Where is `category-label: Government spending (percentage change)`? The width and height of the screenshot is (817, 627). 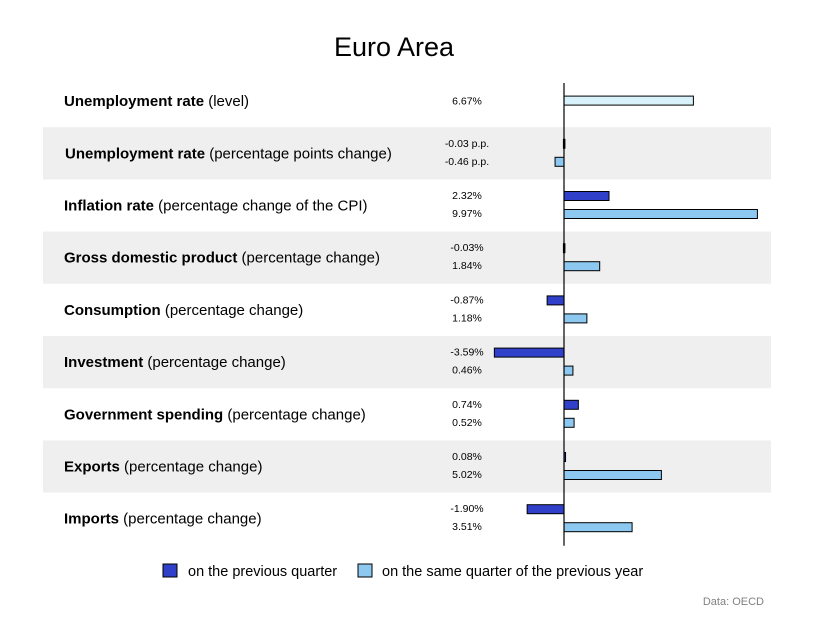 category-label: Government spending (percentage change) is located at coordinates (215, 414).